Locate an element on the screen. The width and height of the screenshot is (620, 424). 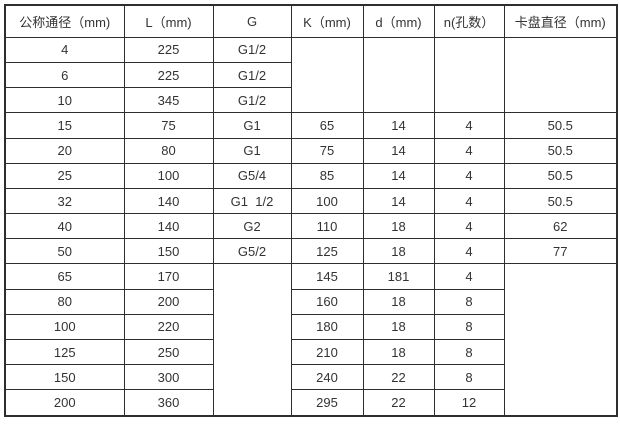
cell-L: 150 is located at coordinates (168, 251).